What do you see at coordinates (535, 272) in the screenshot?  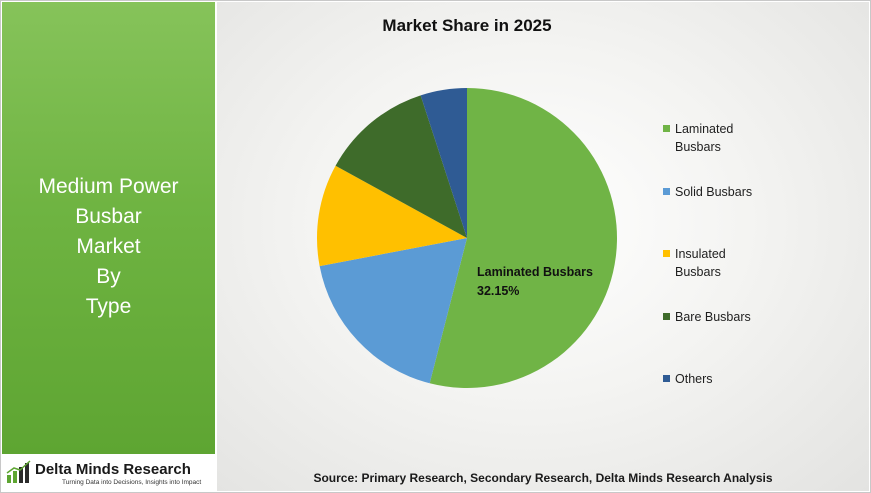 I see `data-label-name: Laminated Busbars` at bounding box center [535, 272].